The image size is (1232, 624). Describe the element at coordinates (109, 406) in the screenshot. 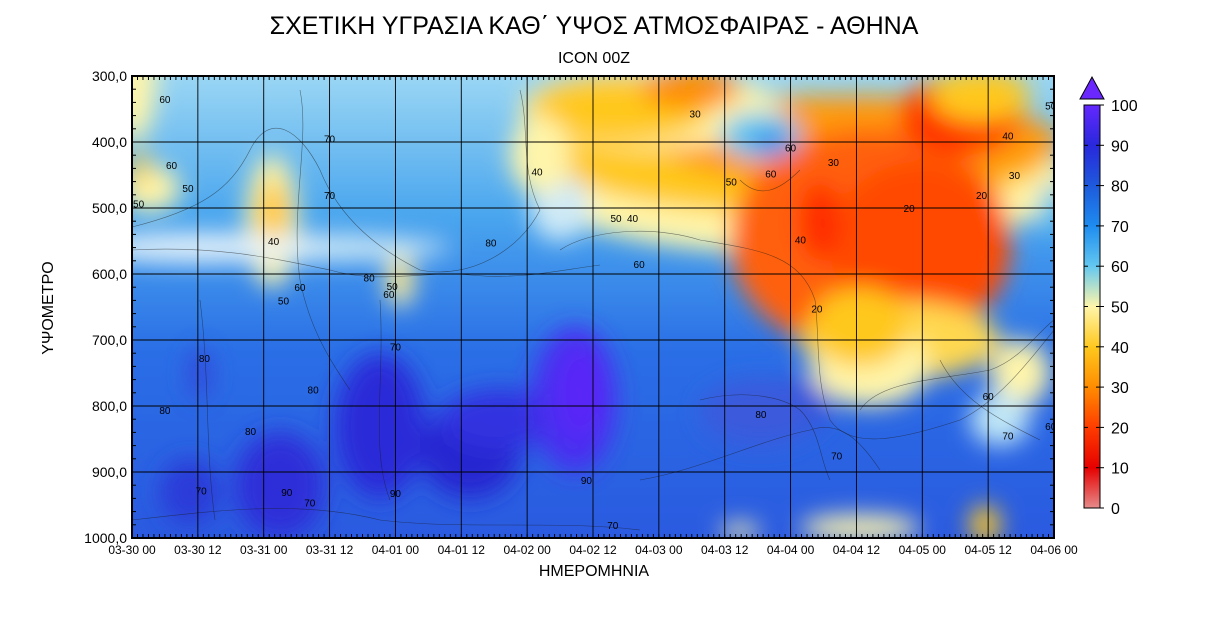

I see `y-tick-label: 800,0` at that location.